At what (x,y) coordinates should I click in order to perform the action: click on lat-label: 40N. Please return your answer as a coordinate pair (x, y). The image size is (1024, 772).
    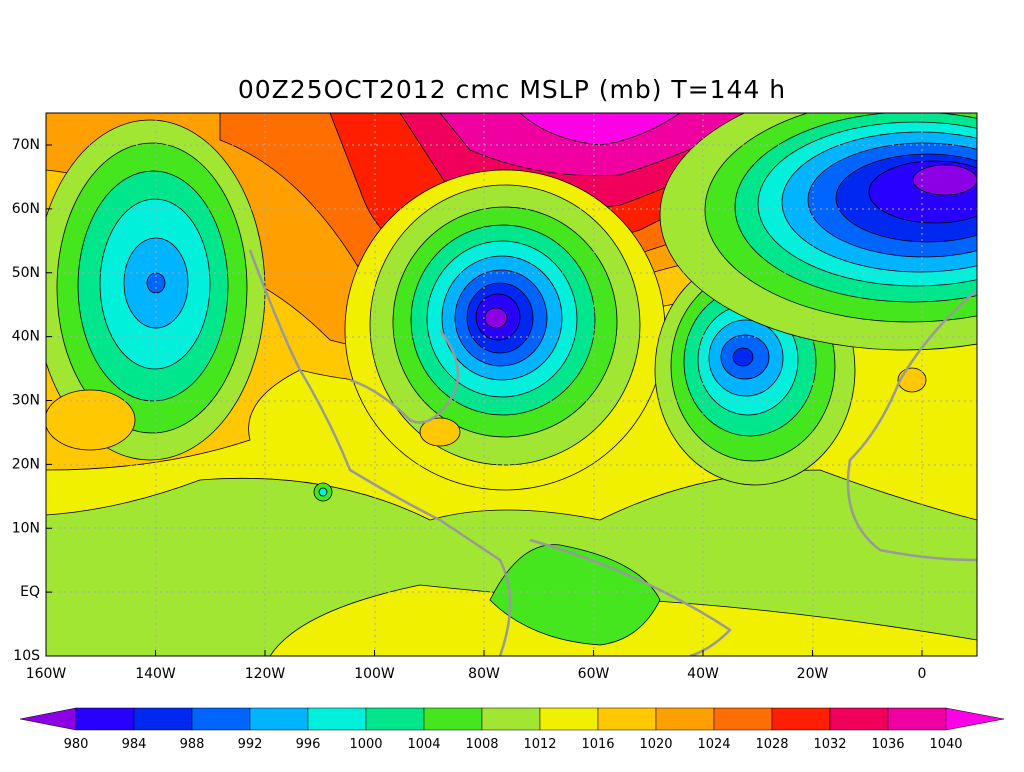
    Looking at the image, I should click on (26, 337).